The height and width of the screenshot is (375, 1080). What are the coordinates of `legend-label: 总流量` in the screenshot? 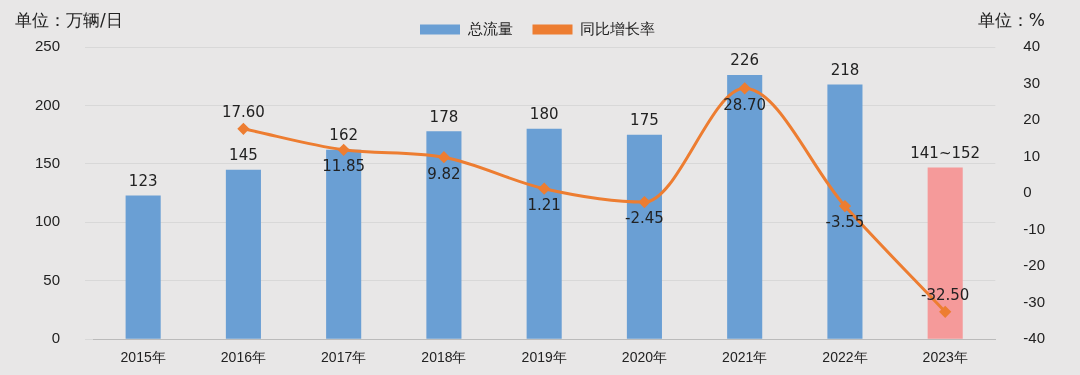 It's located at (489, 28).